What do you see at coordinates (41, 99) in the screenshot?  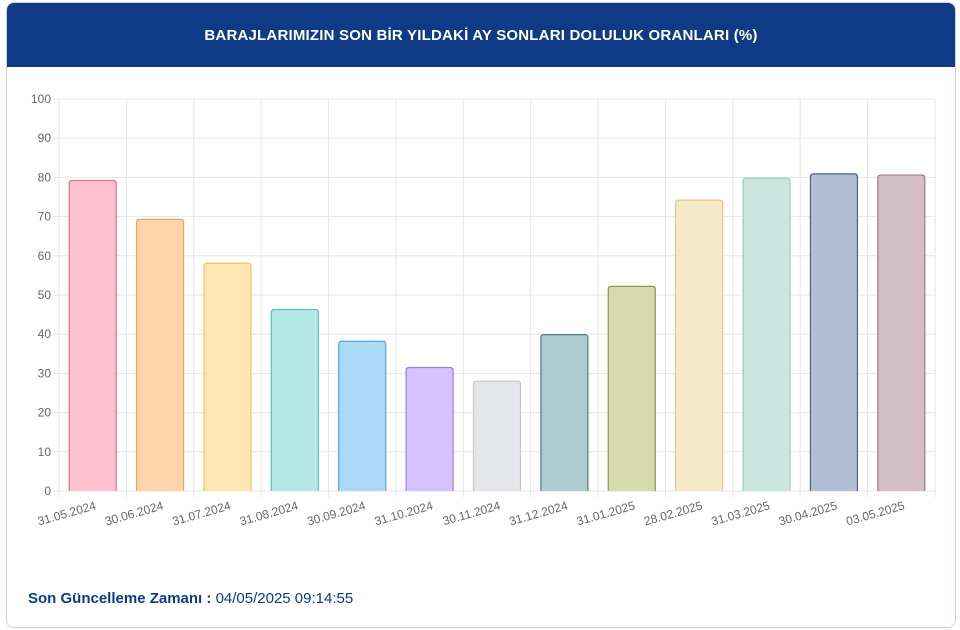 I see `y-tick-label: 100` at bounding box center [41, 99].